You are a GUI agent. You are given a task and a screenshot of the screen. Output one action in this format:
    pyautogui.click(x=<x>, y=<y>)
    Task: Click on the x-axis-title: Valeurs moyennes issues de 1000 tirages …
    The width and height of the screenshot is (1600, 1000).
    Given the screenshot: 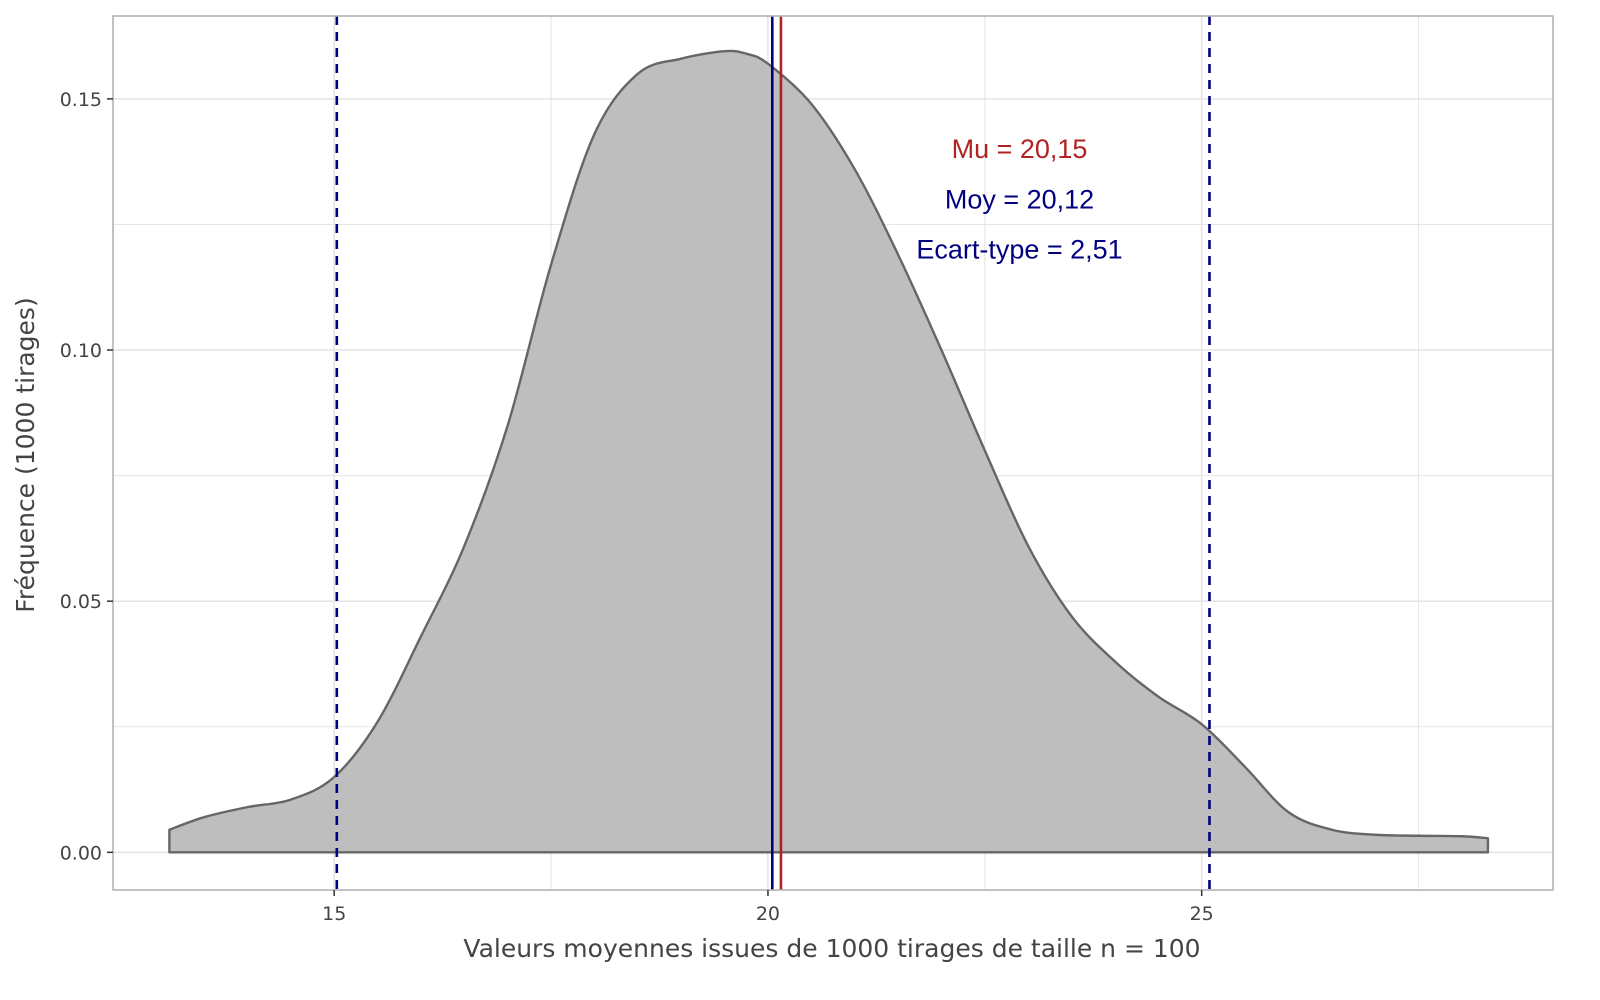 What is the action you would take?
    pyautogui.click(x=831, y=948)
    